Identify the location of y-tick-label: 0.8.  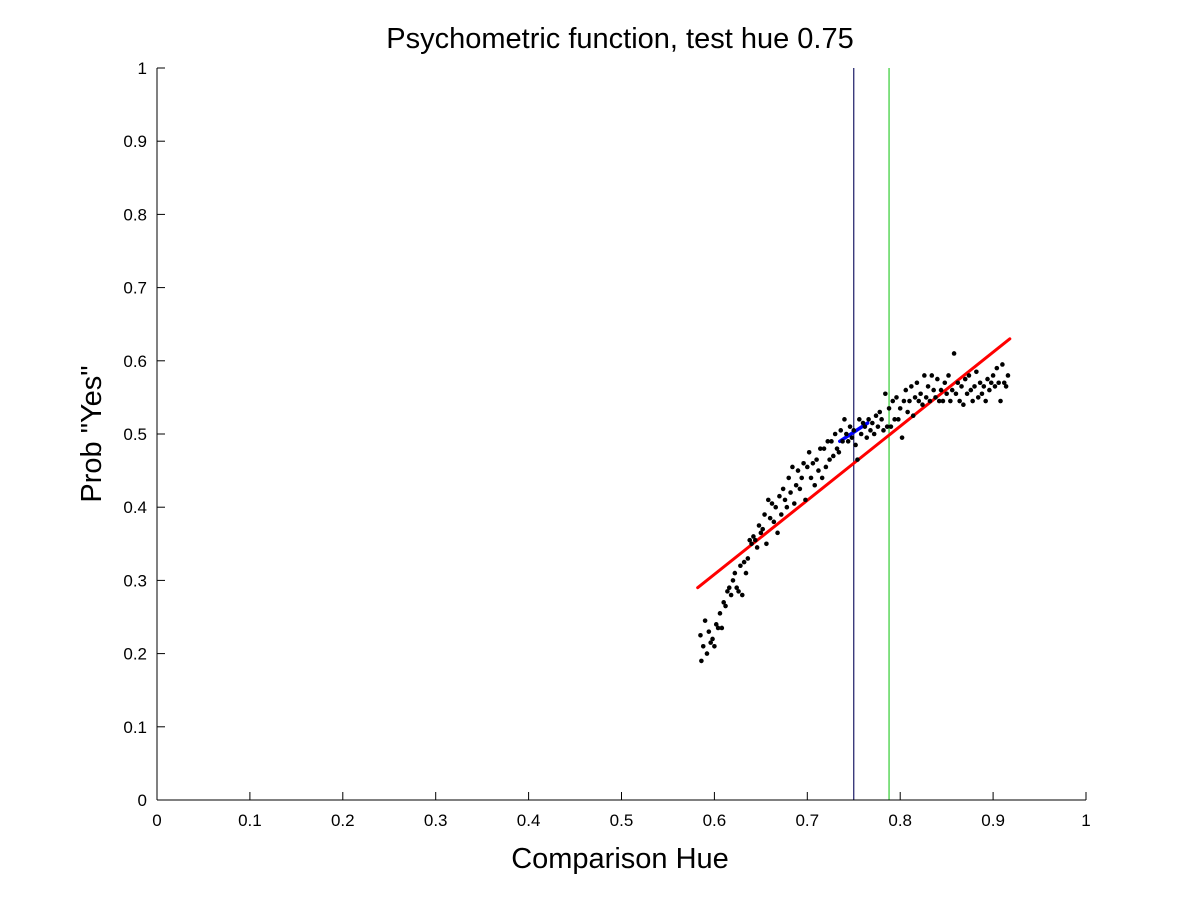
(135, 214).